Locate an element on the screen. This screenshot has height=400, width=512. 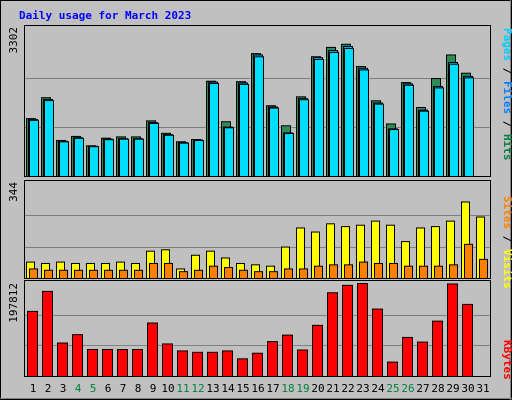
kbytes-axis-title: KBytes is located at coordinates (506, 360).